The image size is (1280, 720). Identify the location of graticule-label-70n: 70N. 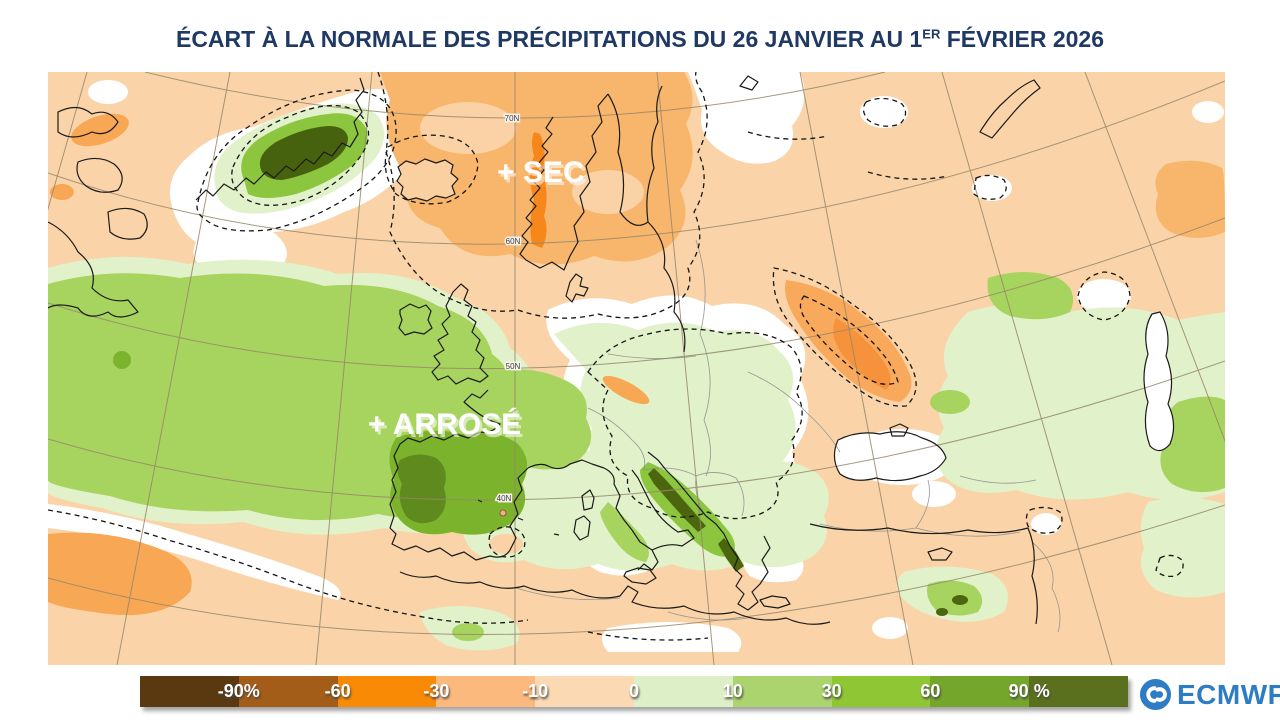
(512, 118).